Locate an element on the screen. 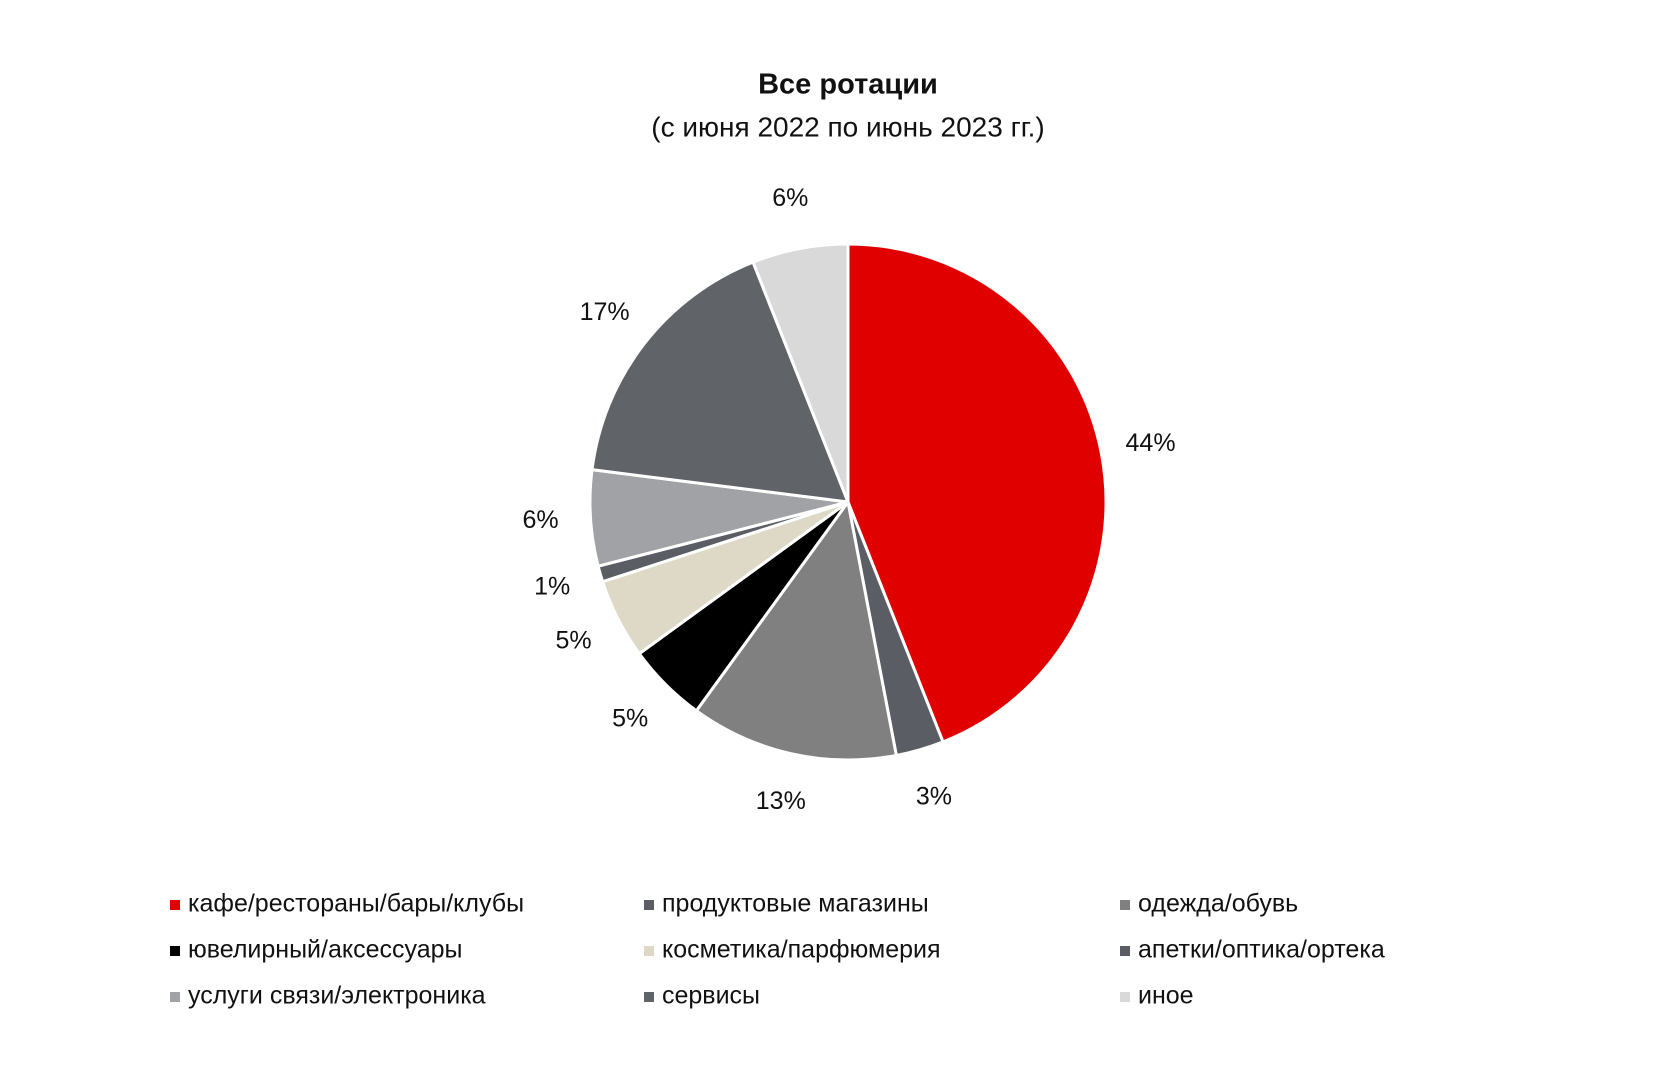 This screenshot has height=1085, width=1666. data-label: 17% is located at coordinates (605, 312).